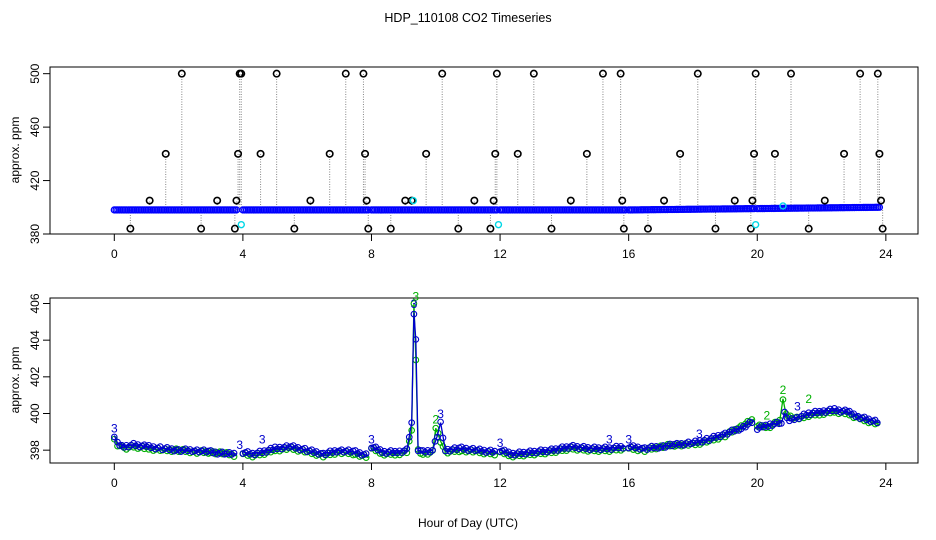 This screenshot has width=936, height=540. I want to click on top-y-axis-label: approx. ppm, so click(15, 150).